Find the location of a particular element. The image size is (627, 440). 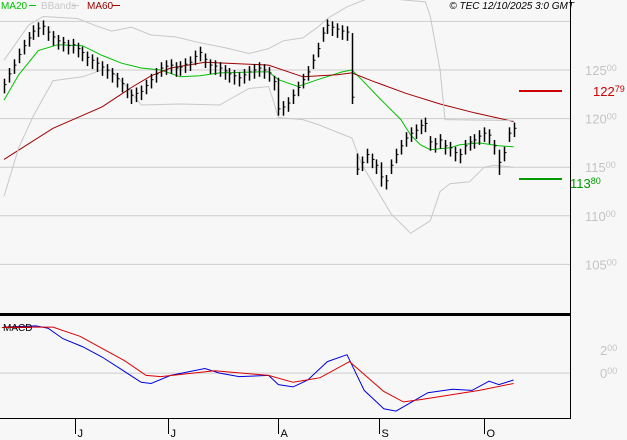

legend-ma60: MA60 is located at coordinates (100, 6).